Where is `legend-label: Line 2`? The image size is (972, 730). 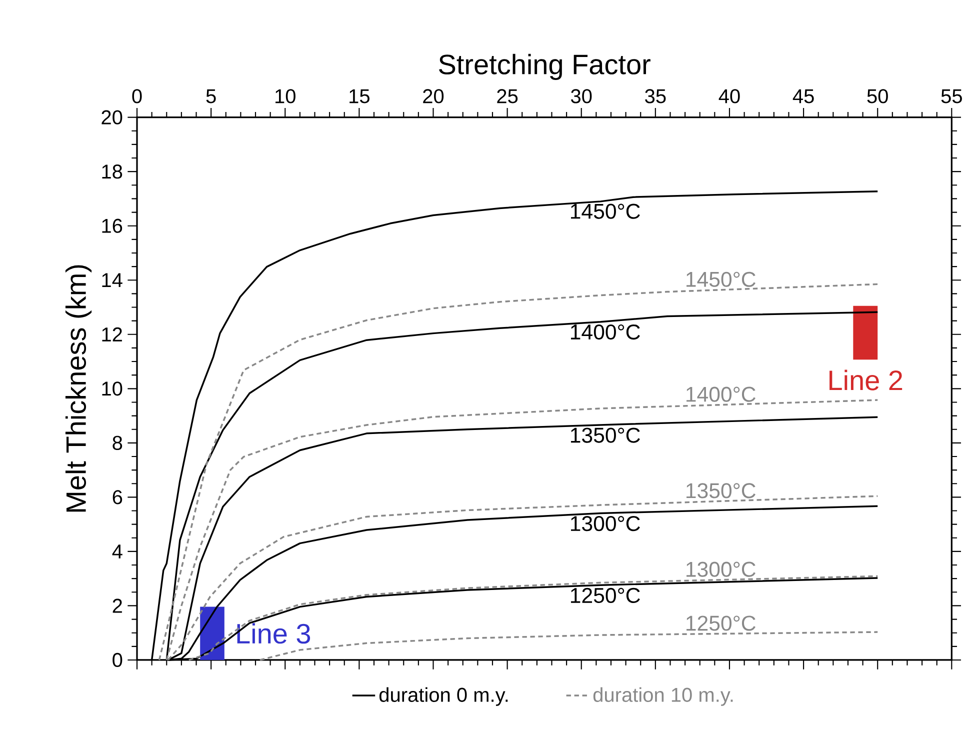 legend-label: Line 2 is located at coordinates (866, 380).